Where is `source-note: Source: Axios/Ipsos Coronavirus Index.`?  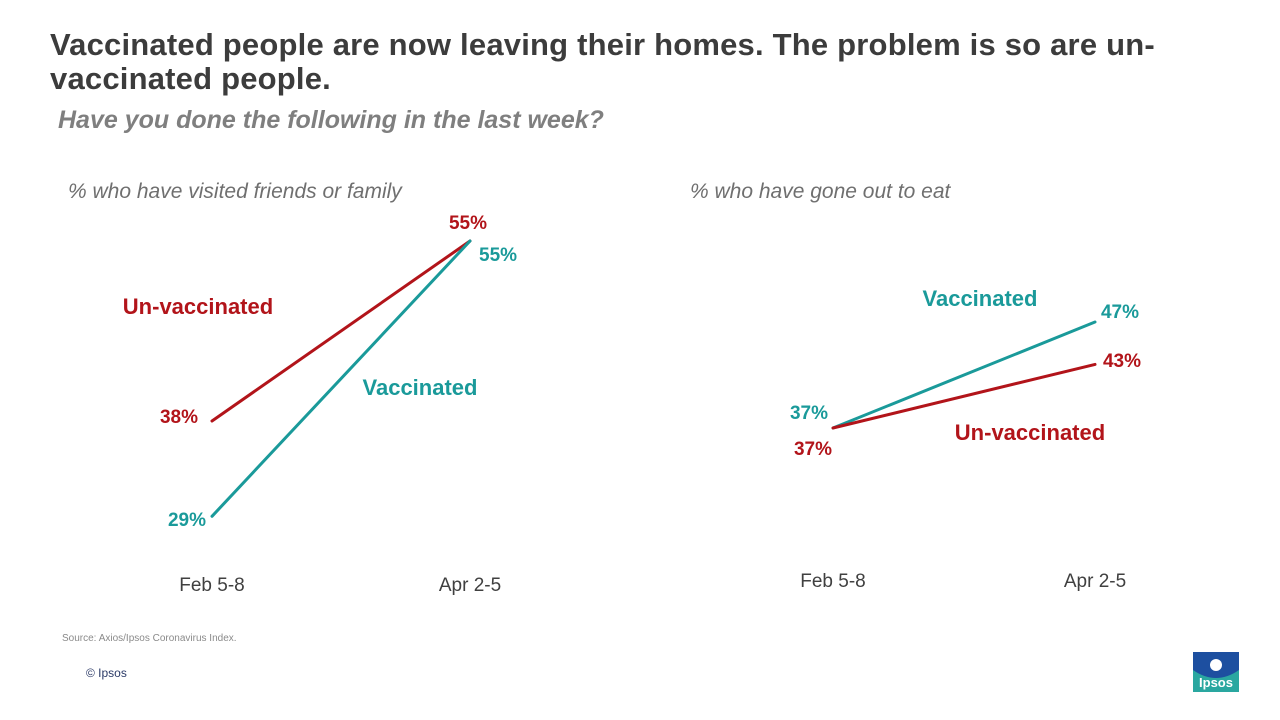 source-note: Source: Axios/Ipsos Coronavirus Index. is located at coordinates (149, 638).